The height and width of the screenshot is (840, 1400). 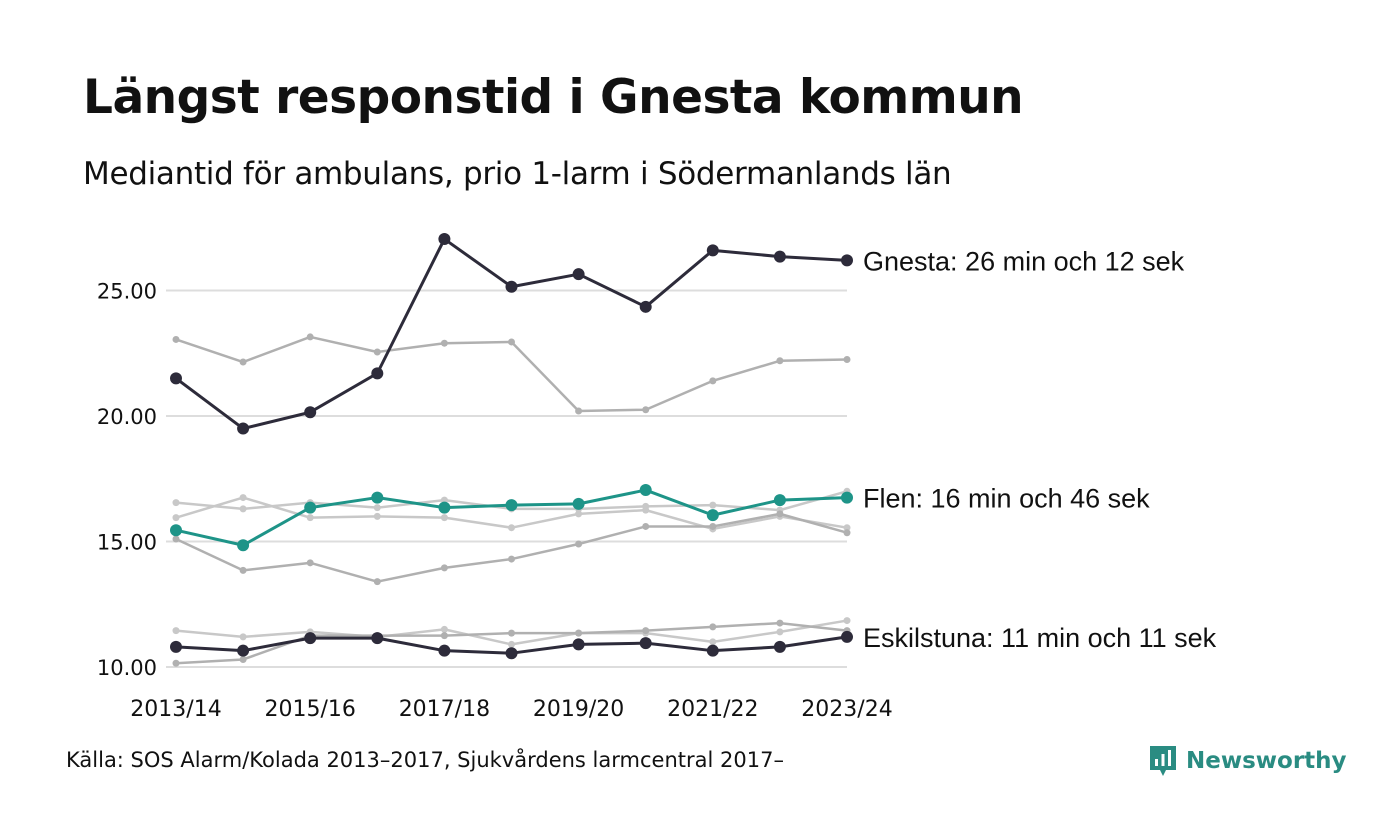 I want to click on x-tick-label: 2013/14, so click(x=175, y=709).